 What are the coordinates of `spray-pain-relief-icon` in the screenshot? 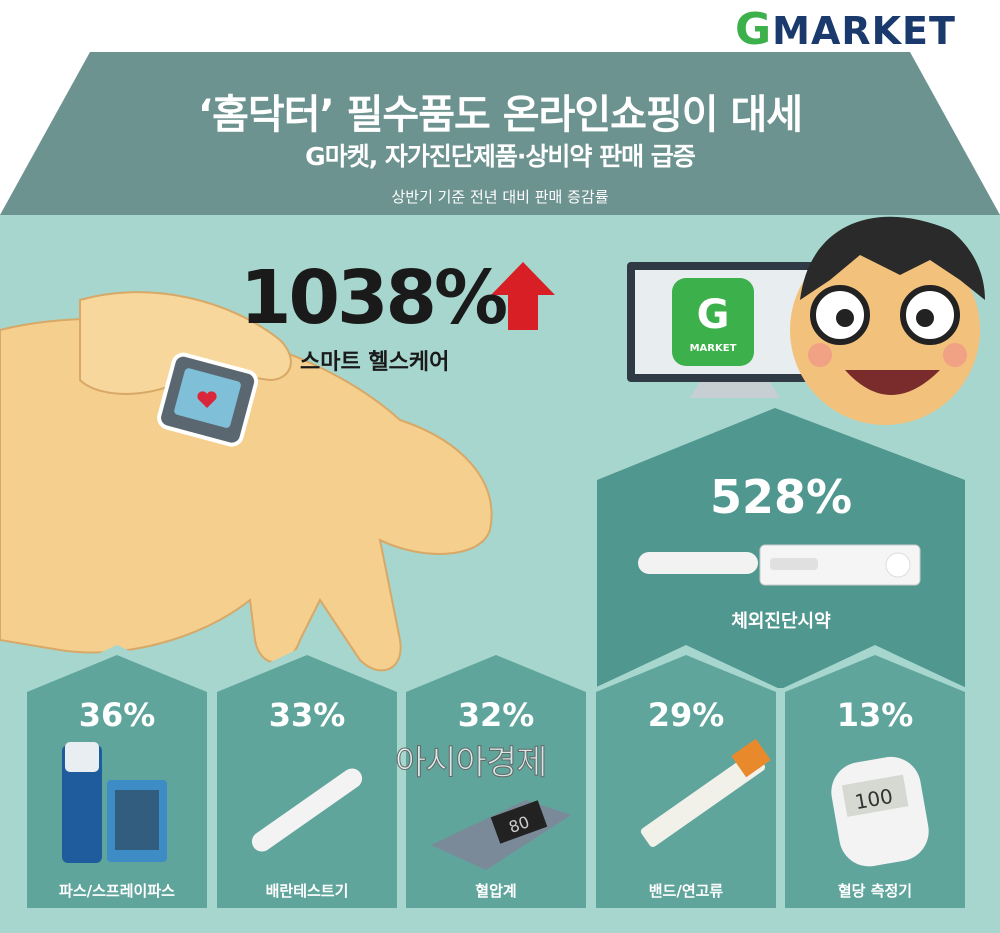 It's located at (114, 802).